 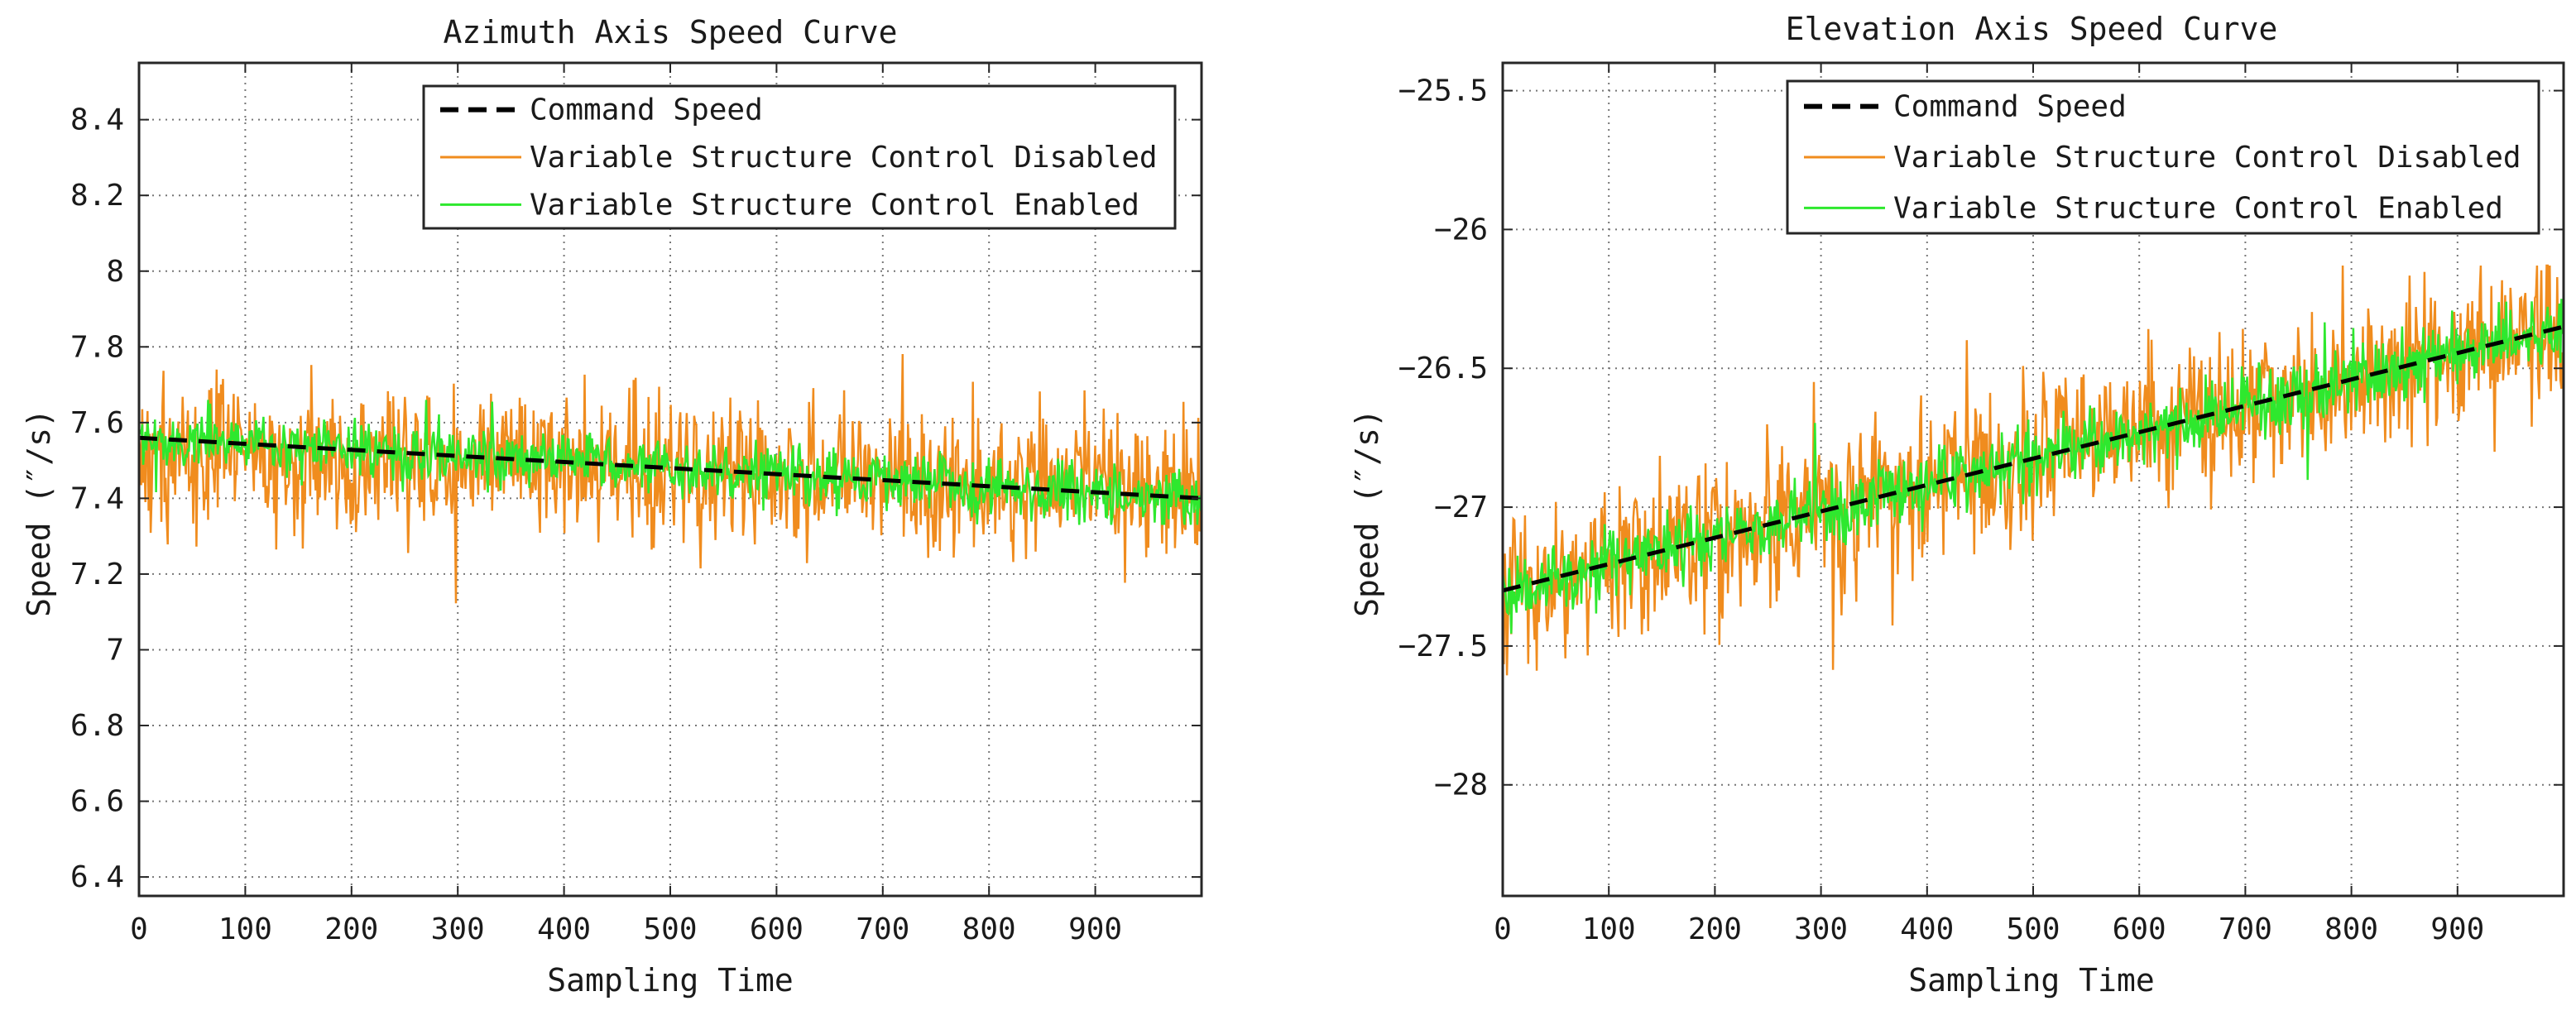 What do you see at coordinates (97, 347) in the screenshot?
I see `azimuth-ytick-label-7: 7.8` at bounding box center [97, 347].